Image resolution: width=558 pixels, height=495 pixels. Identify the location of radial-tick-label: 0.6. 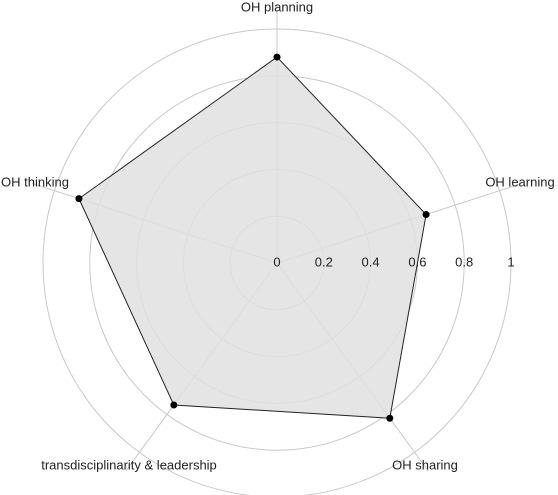
(417, 261).